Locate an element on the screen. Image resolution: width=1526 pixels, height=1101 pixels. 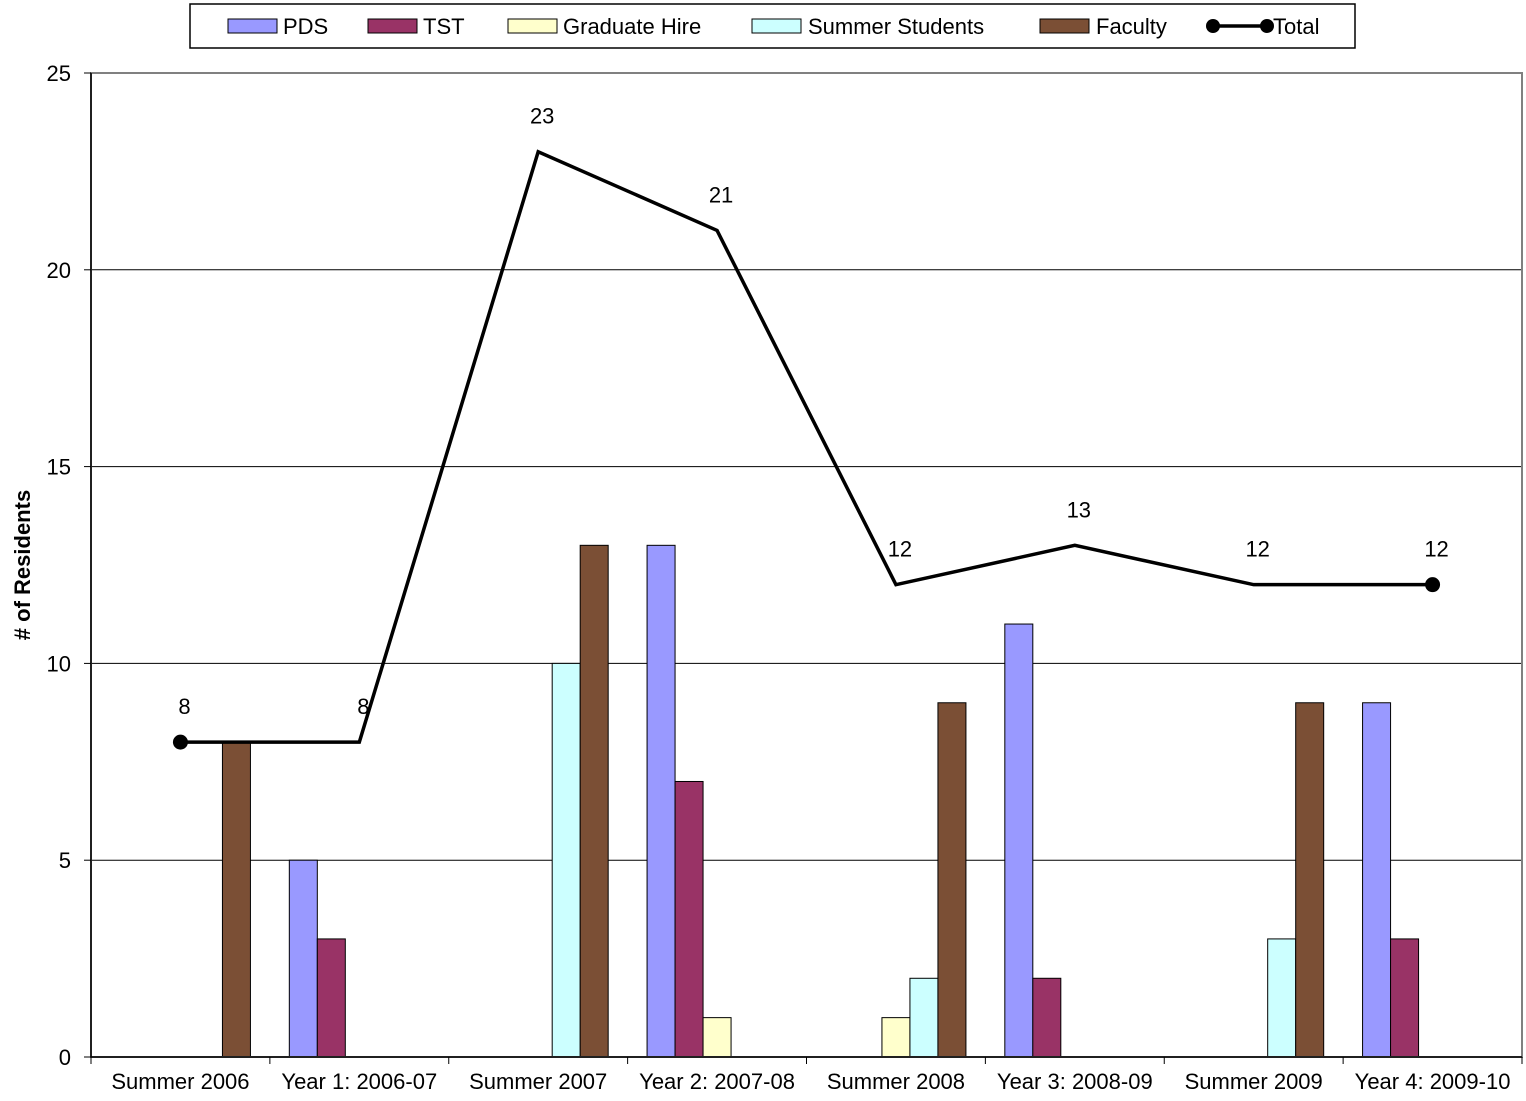
y-tick-label: 20 is located at coordinates (59, 270).